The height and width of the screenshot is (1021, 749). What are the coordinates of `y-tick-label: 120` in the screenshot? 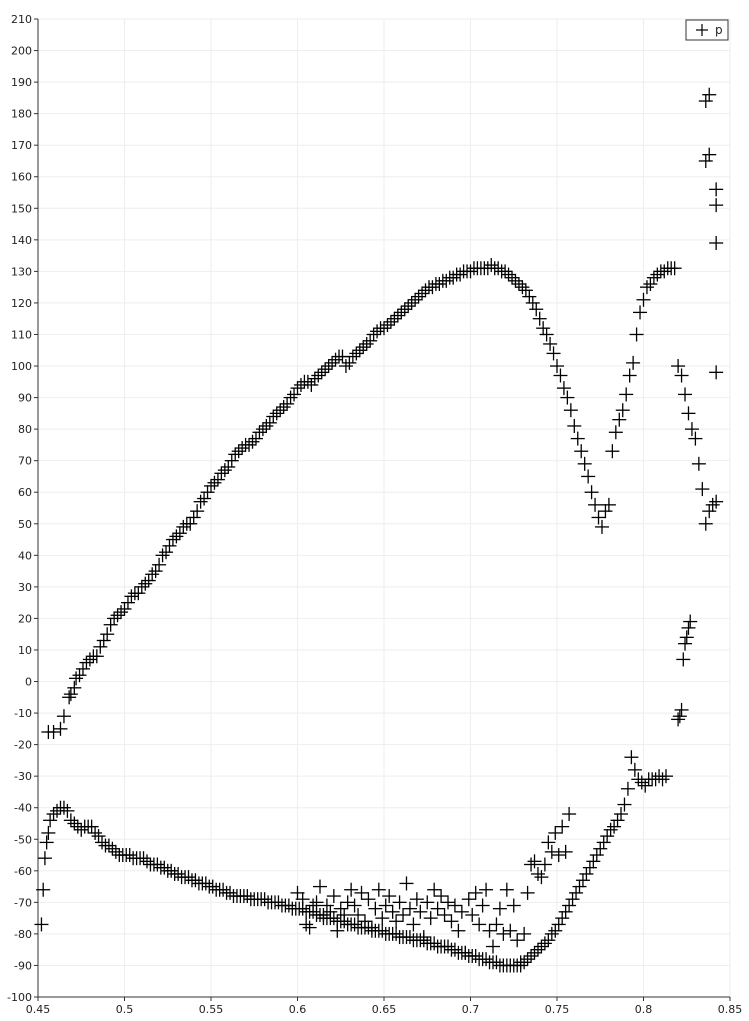 It's located at (21, 303).